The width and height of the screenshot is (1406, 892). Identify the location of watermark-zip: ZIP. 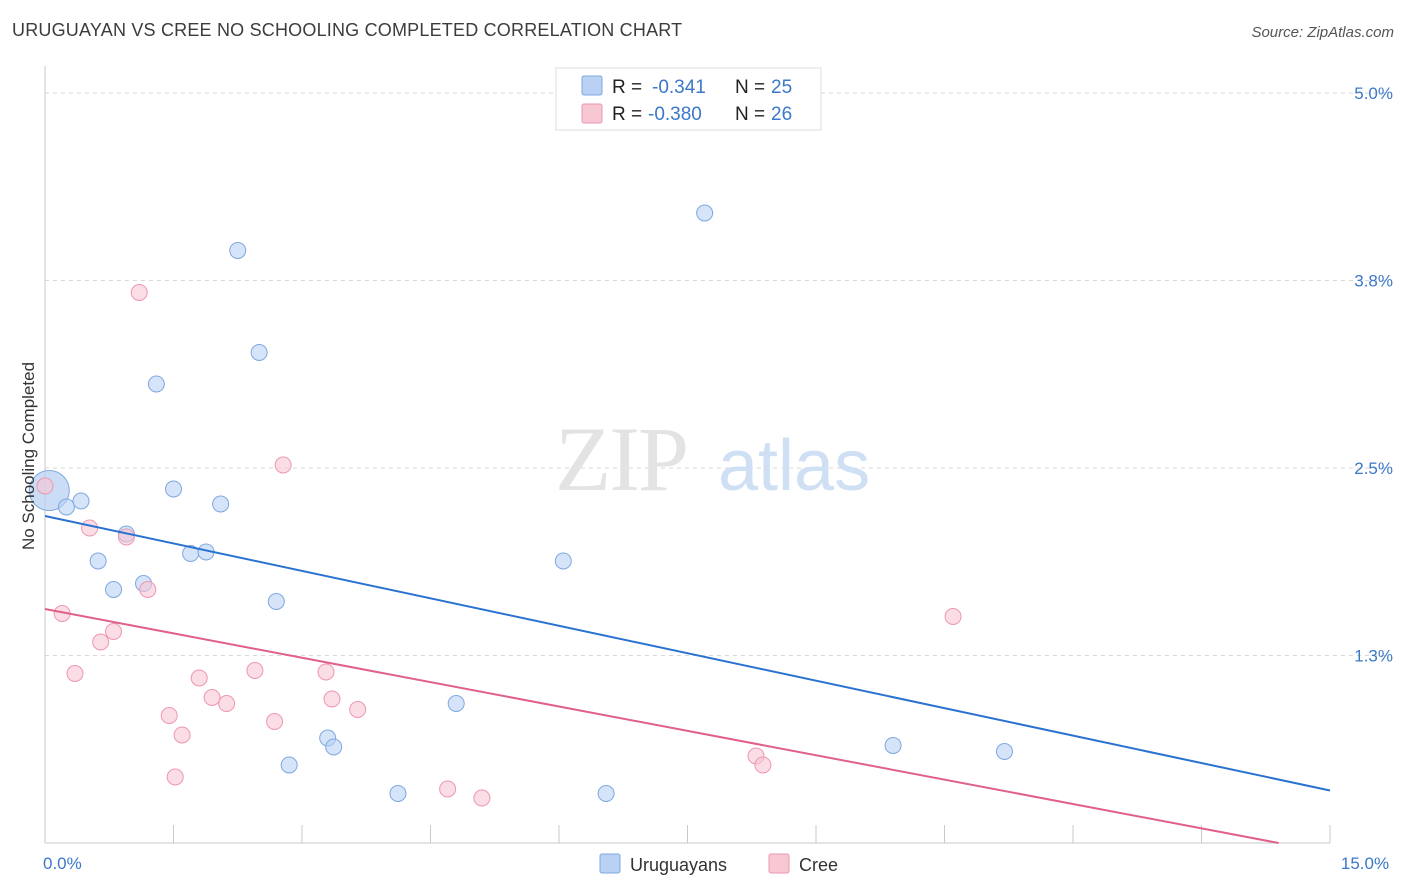
(621, 459).